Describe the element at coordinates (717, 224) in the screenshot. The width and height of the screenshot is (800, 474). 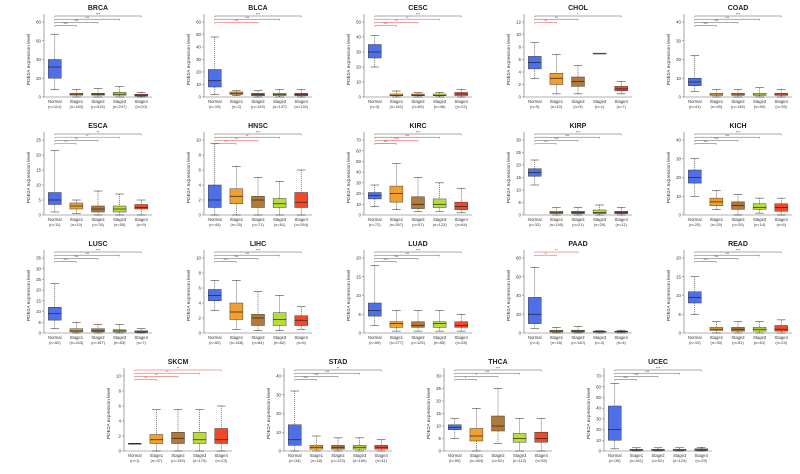
I see `sample-size-label: (n=20)` at that location.